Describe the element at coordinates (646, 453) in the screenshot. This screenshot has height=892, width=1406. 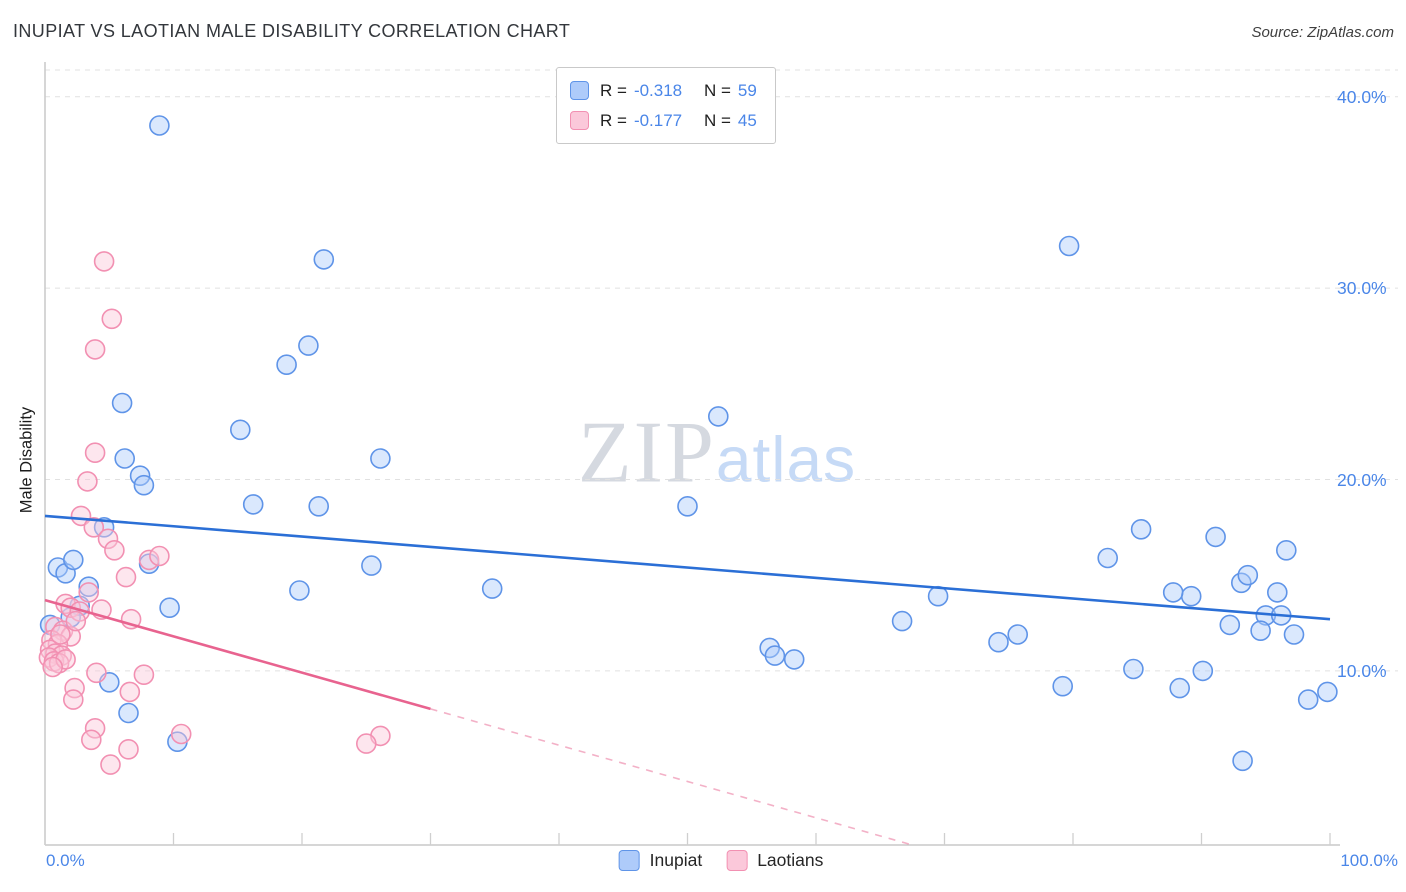
I see `watermark-zip: ZIP` at that location.